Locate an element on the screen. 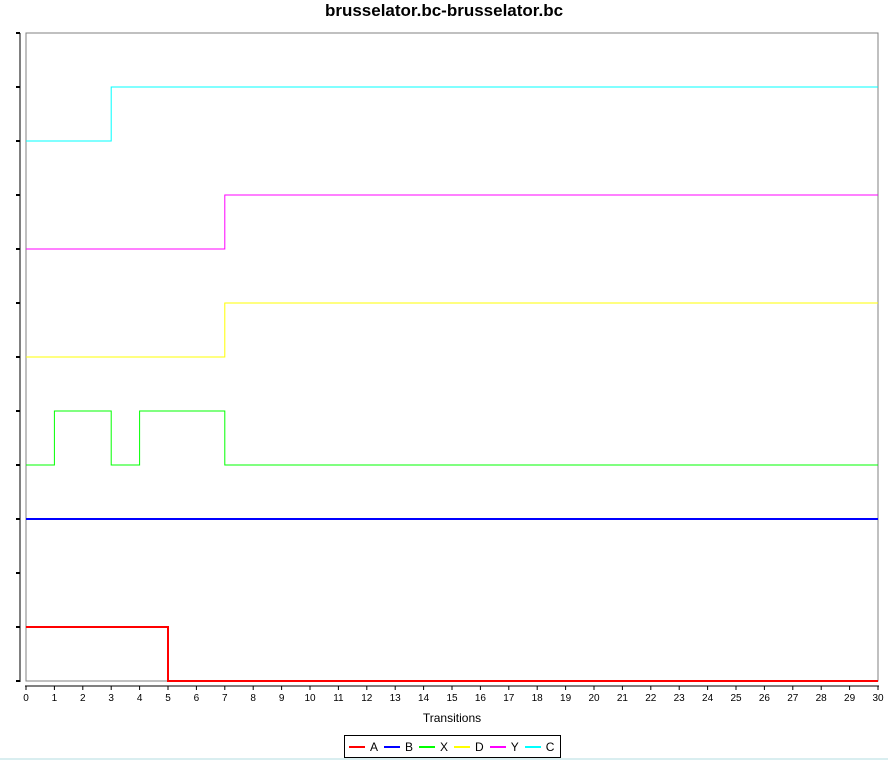 The height and width of the screenshot is (762, 888). x-tick-label: 21 is located at coordinates (623, 698).